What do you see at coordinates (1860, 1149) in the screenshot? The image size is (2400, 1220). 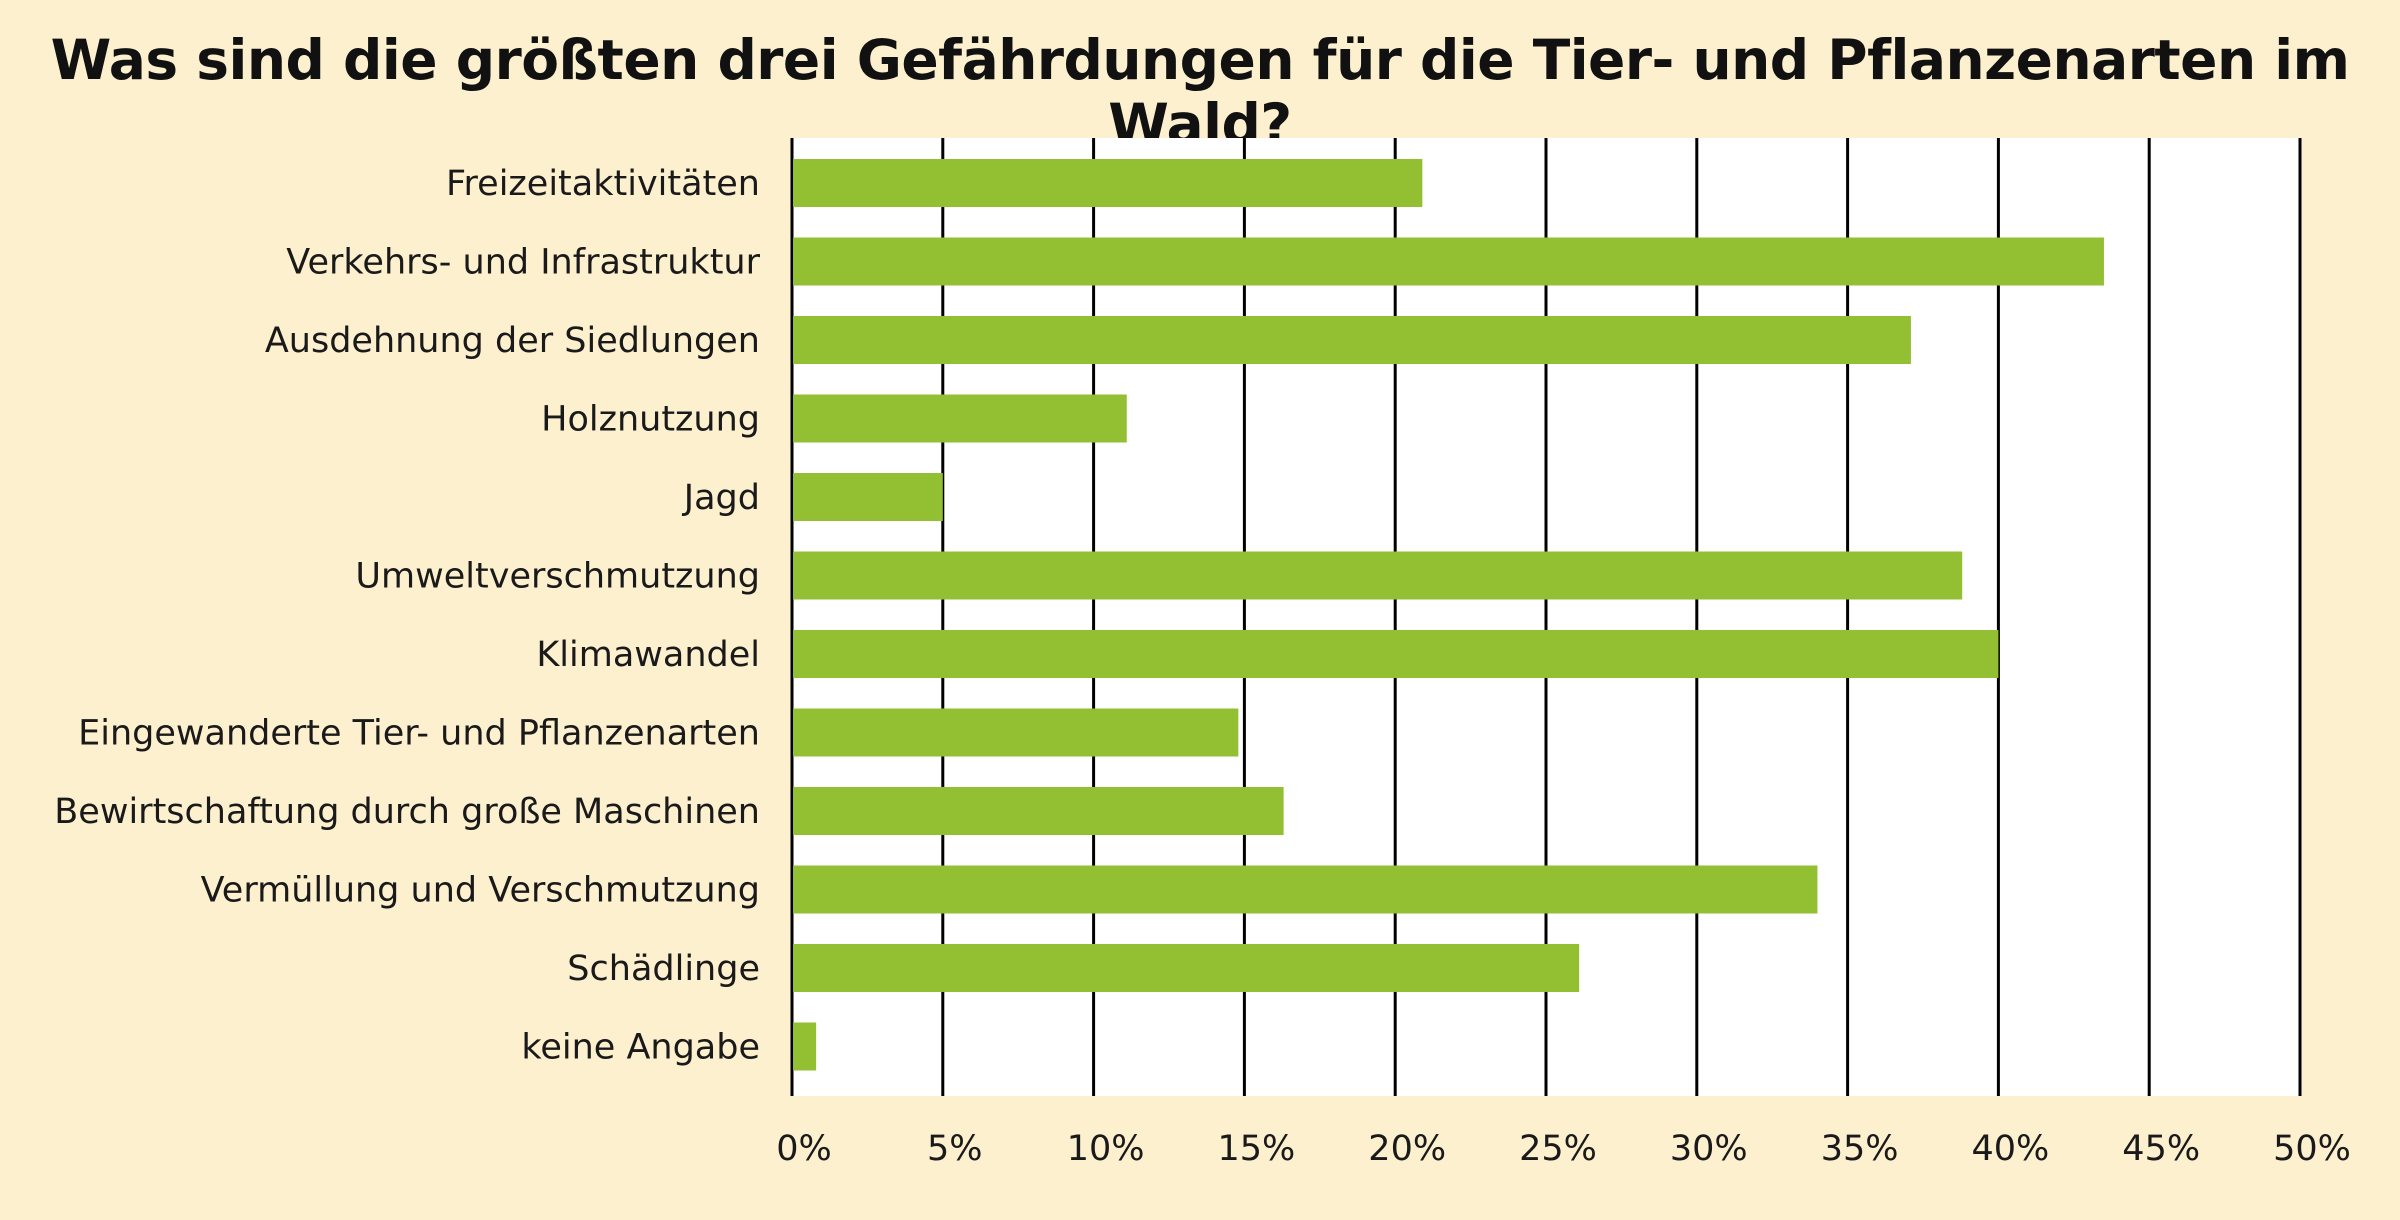 I see `x-tick-label: 35%` at bounding box center [1860, 1149].